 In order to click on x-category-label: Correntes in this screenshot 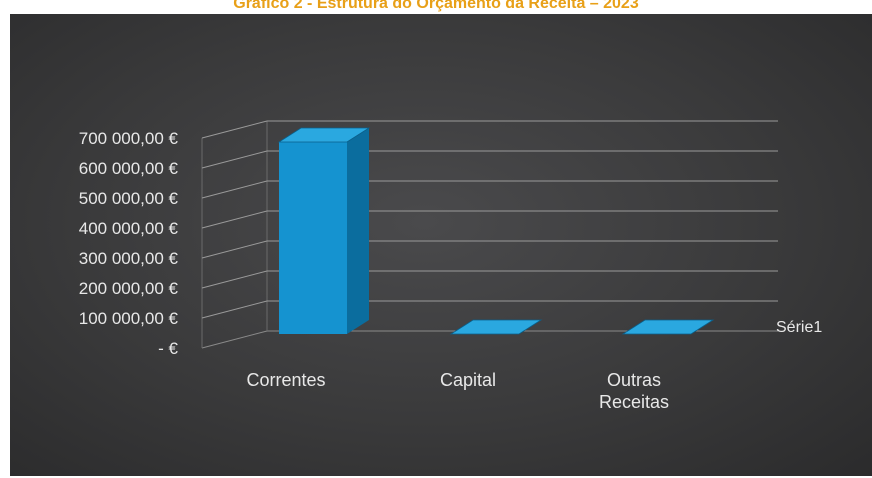, I will do `click(285, 380)`.